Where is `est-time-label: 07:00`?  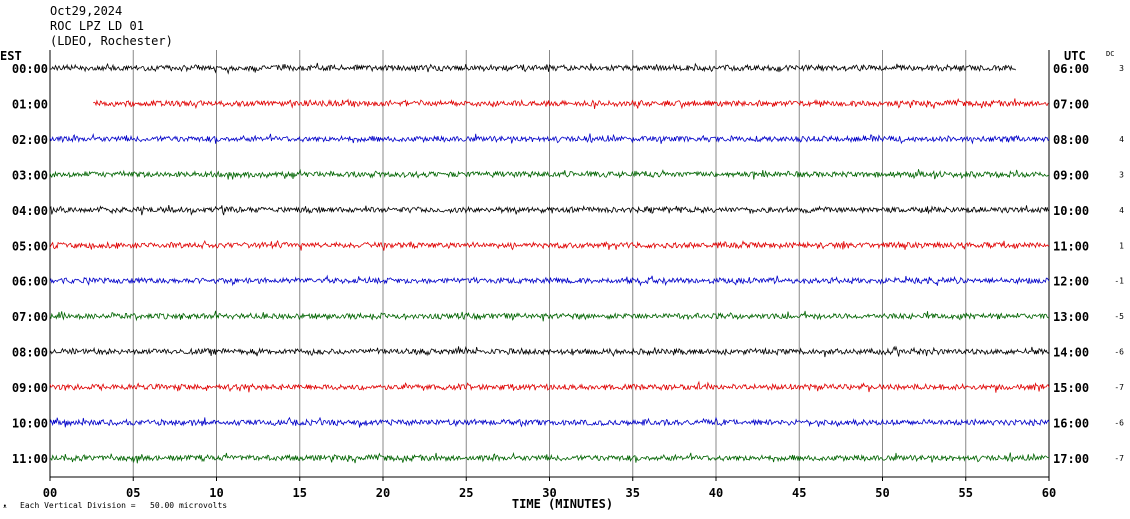
est-time-label: 07:00 is located at coordinates (30, 317).